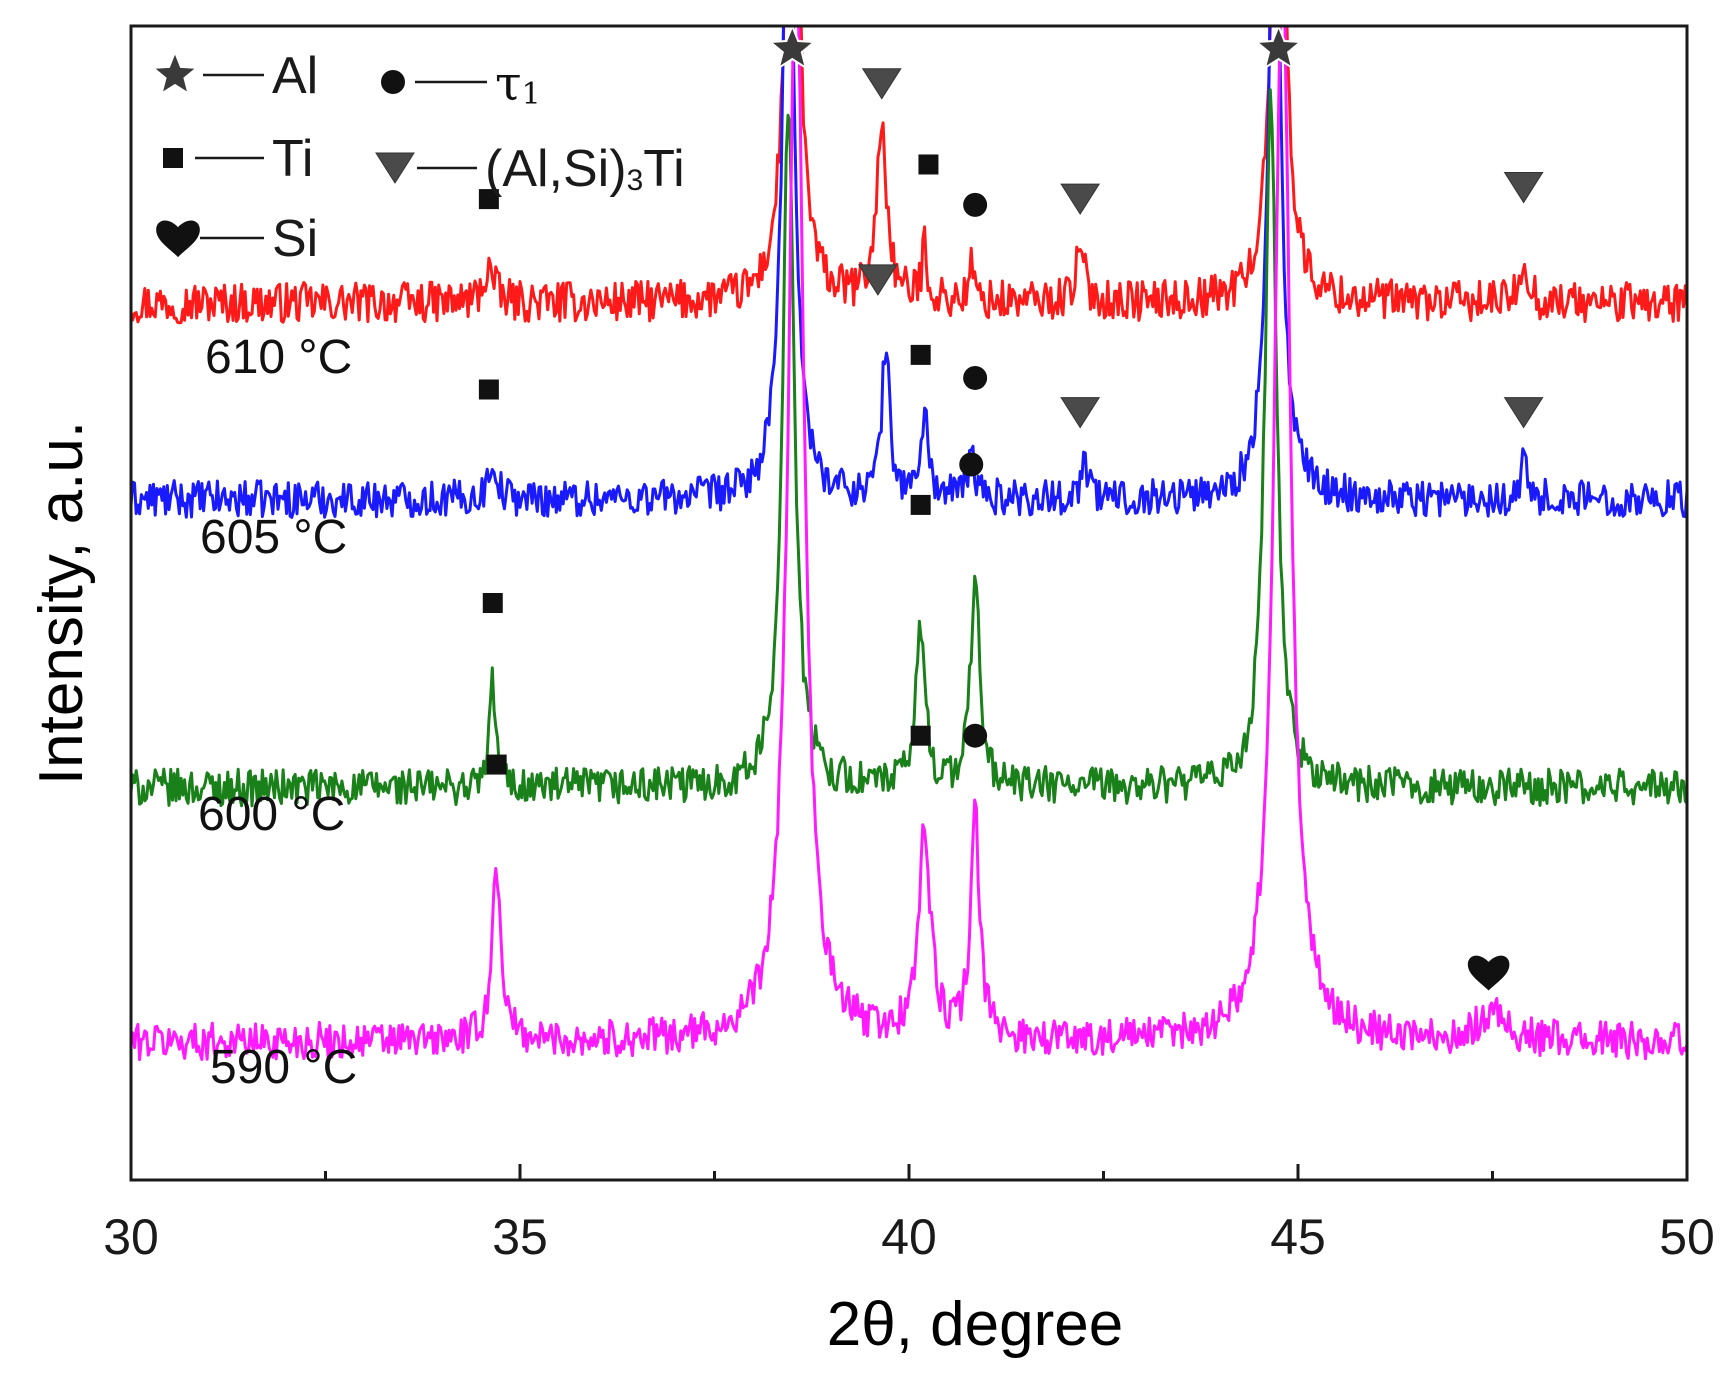 This screenshot has height=1384, width=1736. Describe the element at coordinates (393, 82) in the screenshot. I see `legend-symbol-circle` at that location.